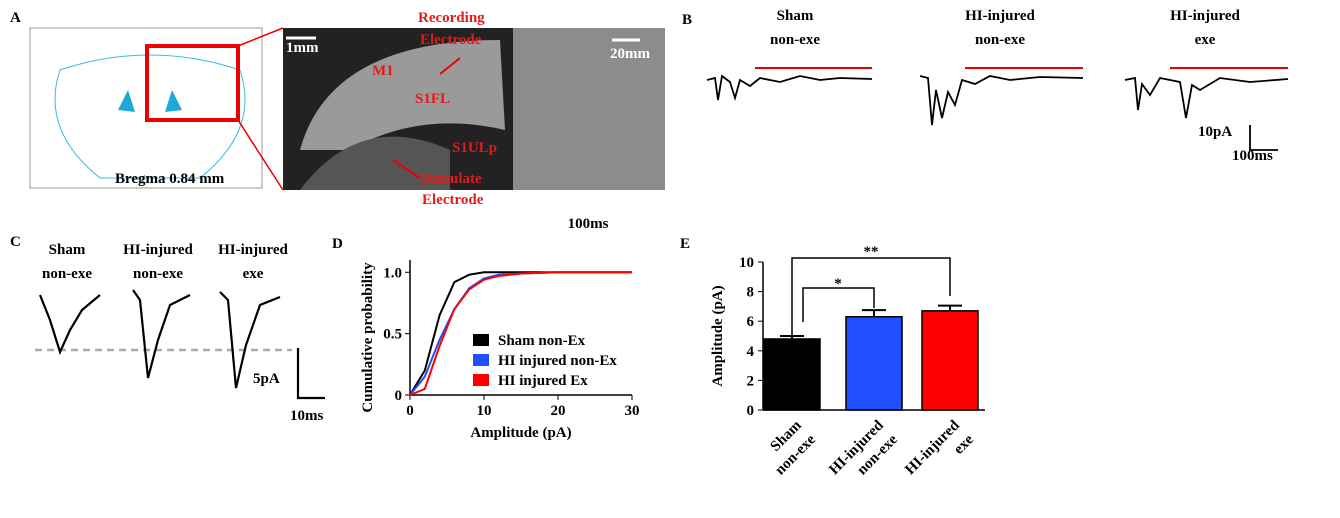 Image resolution: width=1340 pixels, height=518 pixels. Describe the element at coordinates (192, 83) in the screenshot. I see `roi-box` at that location.